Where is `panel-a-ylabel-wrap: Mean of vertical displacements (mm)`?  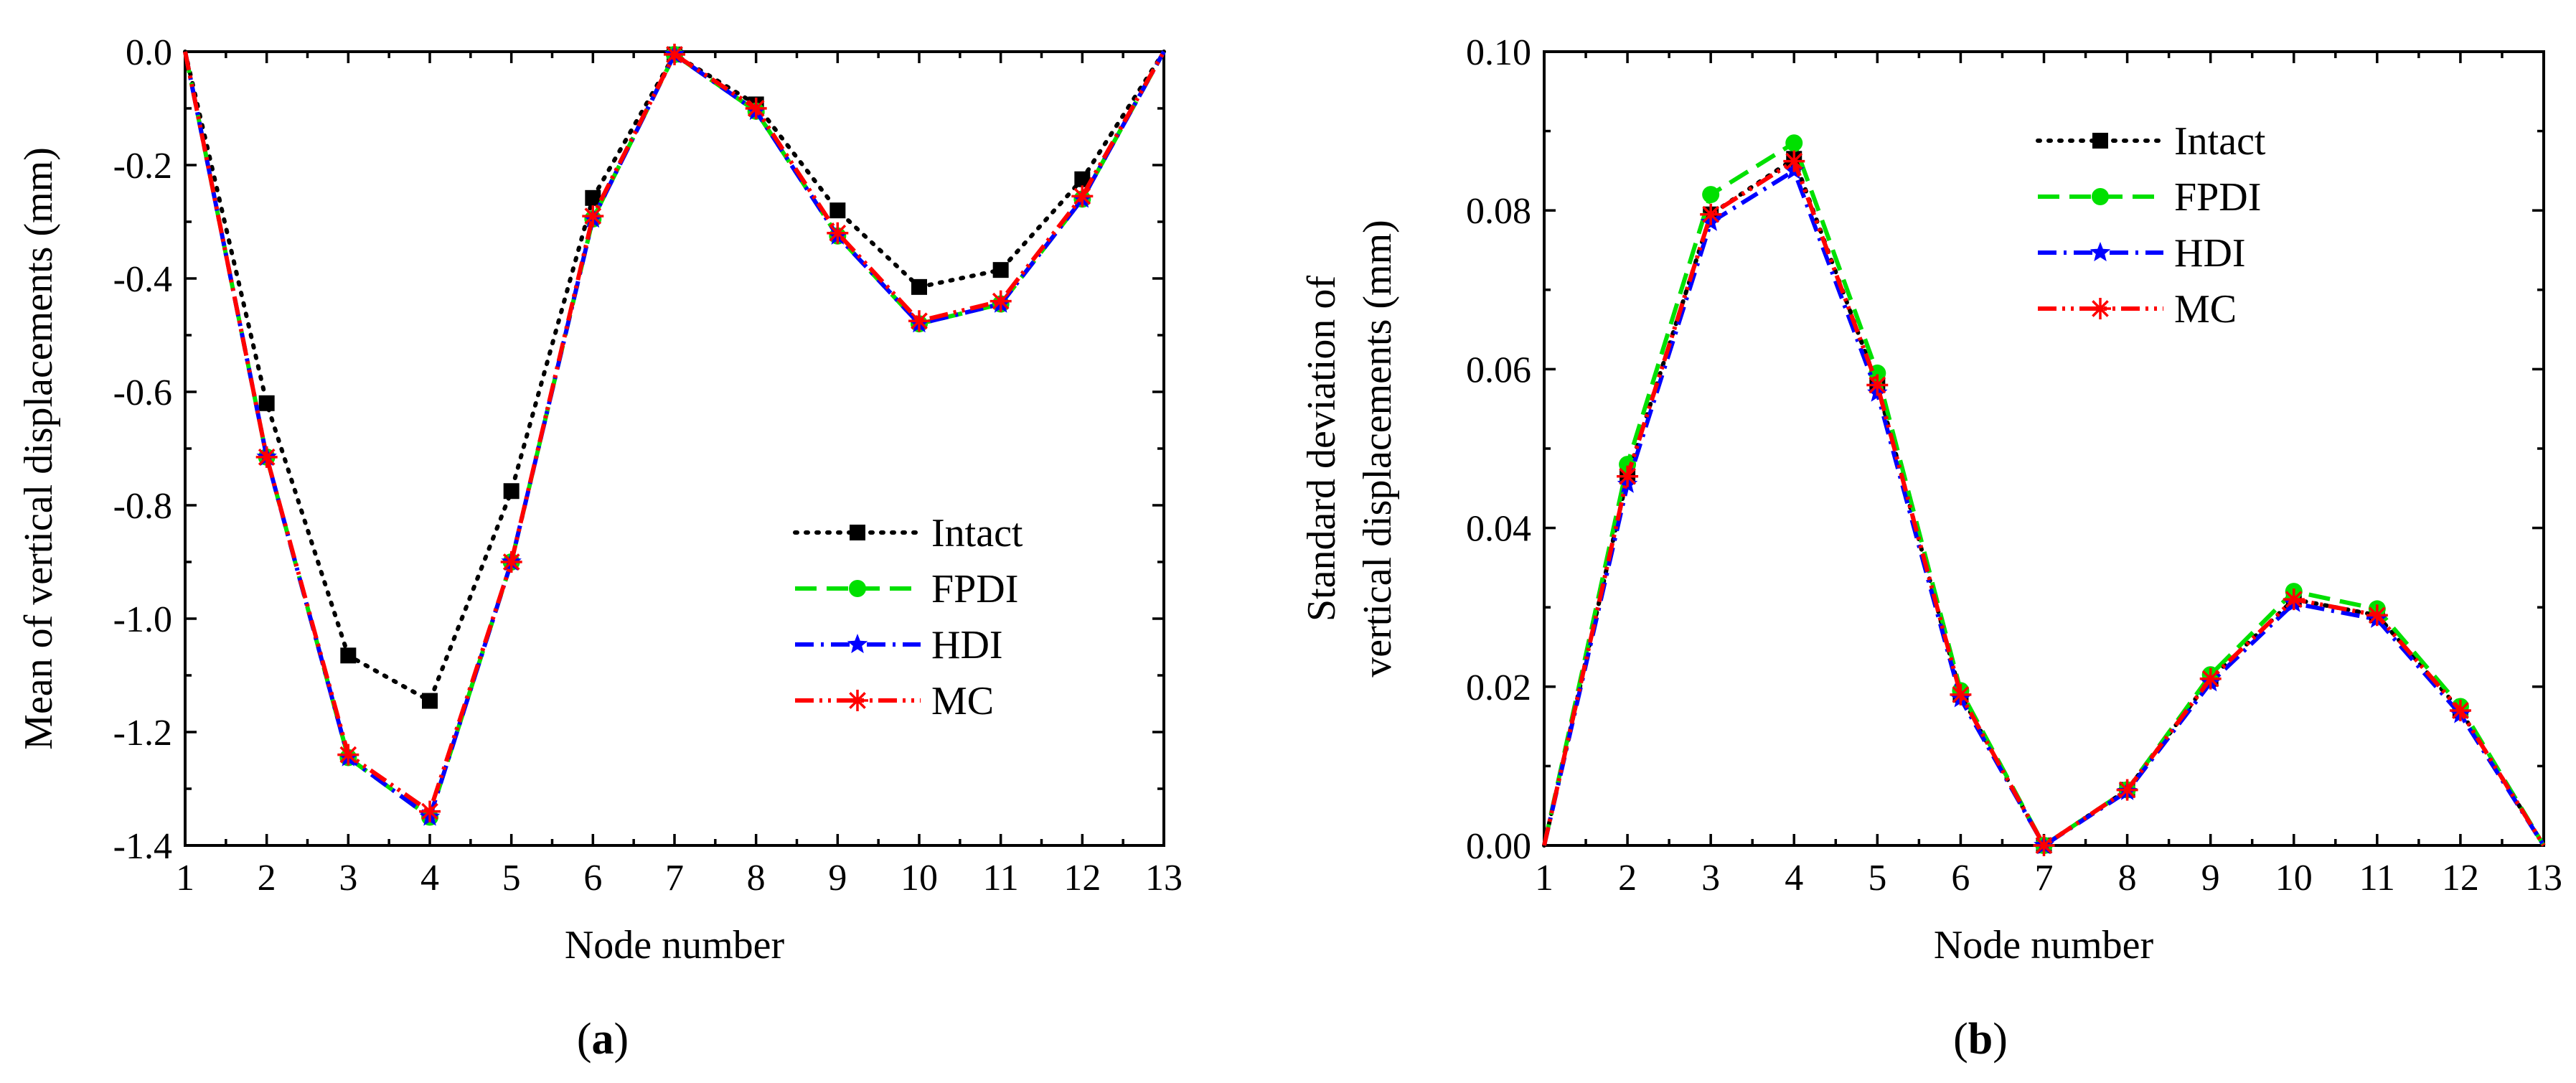 panel-a-ylabel-wrap: Mean of vertical displacements (mm) is located at coordinates (39, 448).